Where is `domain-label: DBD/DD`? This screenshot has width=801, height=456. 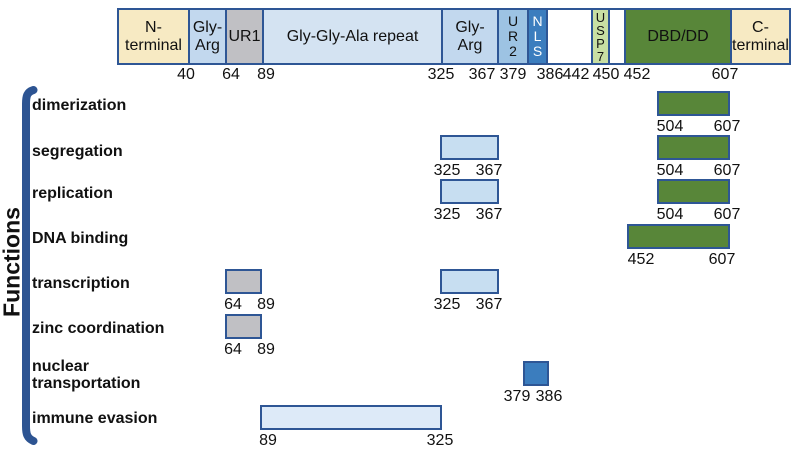
domain-label: DBD/DD is located at coordinates (678, 36).